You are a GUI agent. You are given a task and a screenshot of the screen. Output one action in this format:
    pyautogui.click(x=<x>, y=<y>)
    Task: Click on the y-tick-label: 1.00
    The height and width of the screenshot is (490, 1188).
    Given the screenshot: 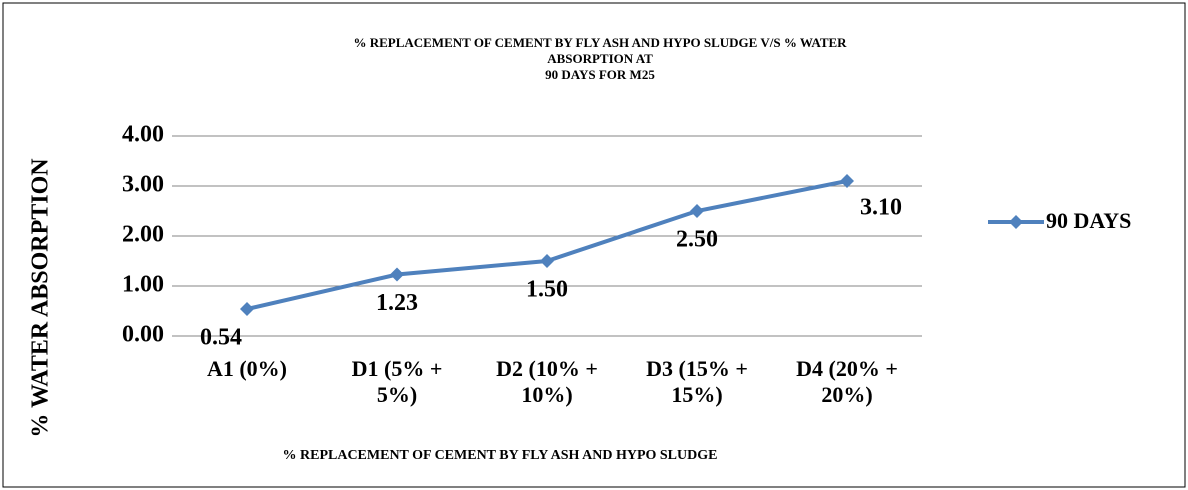 What is the action you would take?
    pyautogui.click(x=143, y=285)
    